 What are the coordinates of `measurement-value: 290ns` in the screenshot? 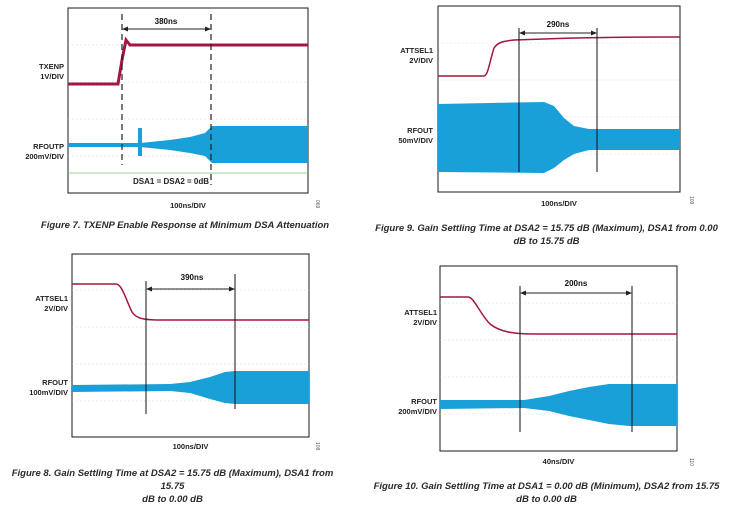 It's located at (558, 24).